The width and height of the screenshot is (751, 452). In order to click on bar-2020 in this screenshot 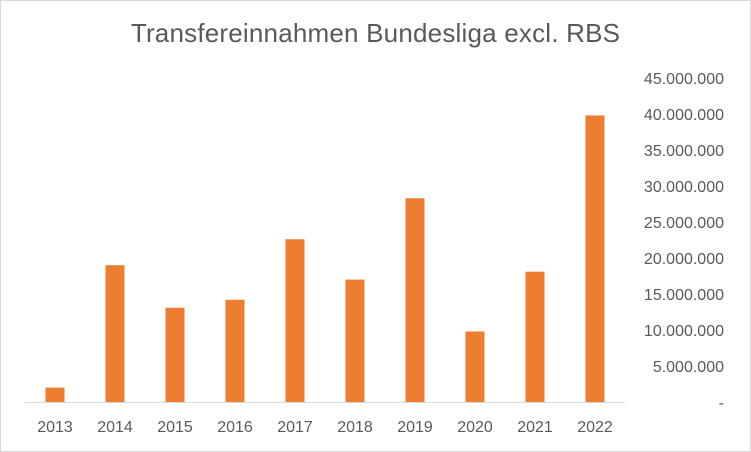, I will do `click(475, 366)`.